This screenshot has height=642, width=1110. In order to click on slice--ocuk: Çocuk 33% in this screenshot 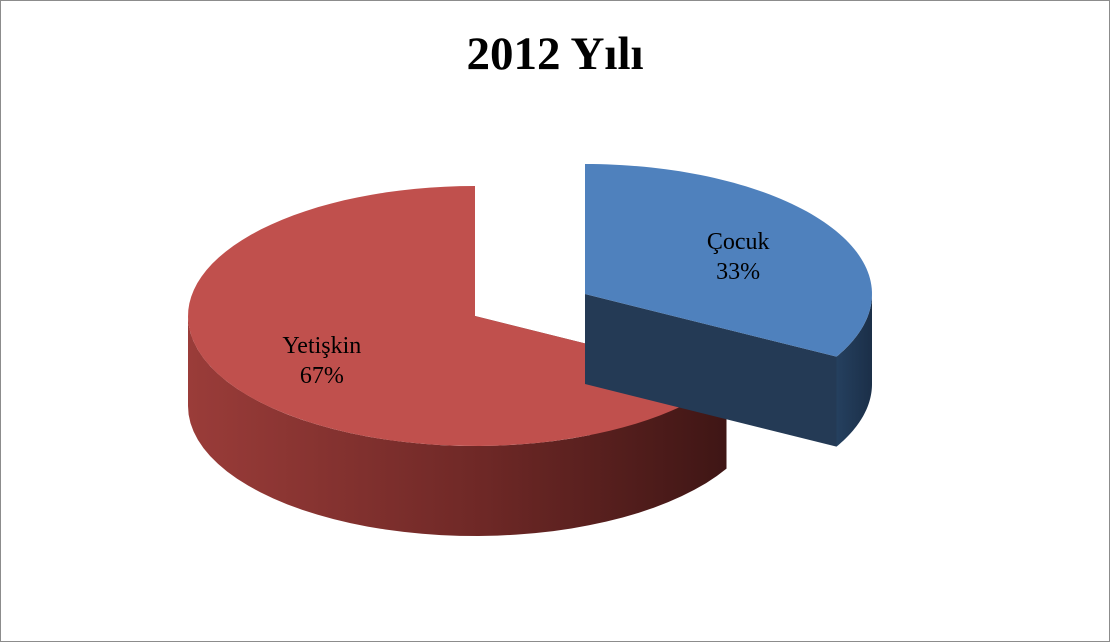, I will do `click(728, 305)`.